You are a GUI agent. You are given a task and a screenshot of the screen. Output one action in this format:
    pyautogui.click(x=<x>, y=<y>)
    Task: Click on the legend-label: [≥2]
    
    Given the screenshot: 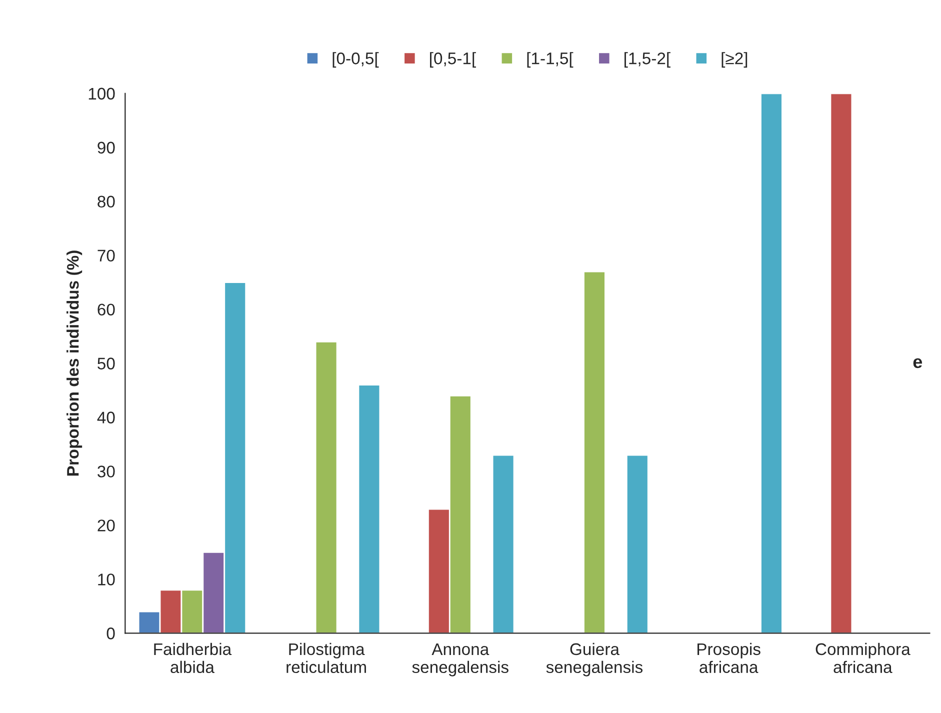 What is the action you would take?
    pyautogui.click(x=735, y=60)
    